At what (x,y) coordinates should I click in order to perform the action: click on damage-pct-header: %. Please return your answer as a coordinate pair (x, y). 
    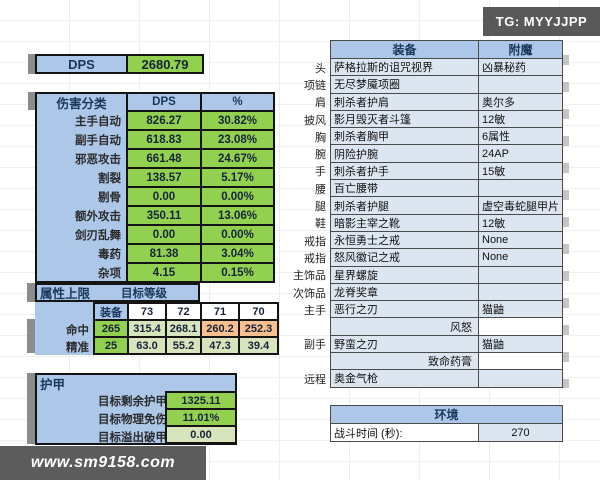
    Looking at the image, I should click on (237, 102).